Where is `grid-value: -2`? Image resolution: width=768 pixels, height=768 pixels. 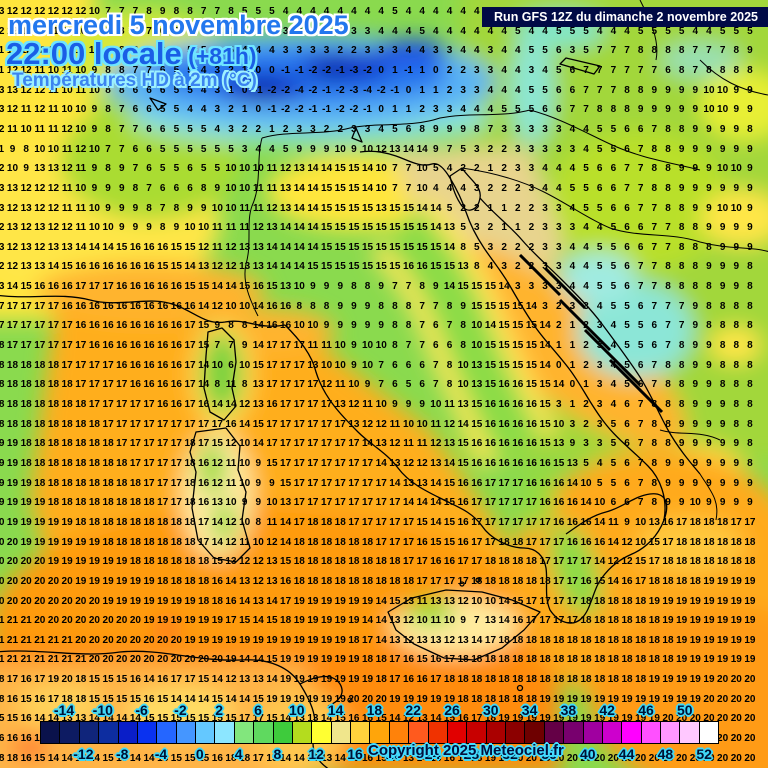 grid-value: -2 is located at coordinates (381, 90).